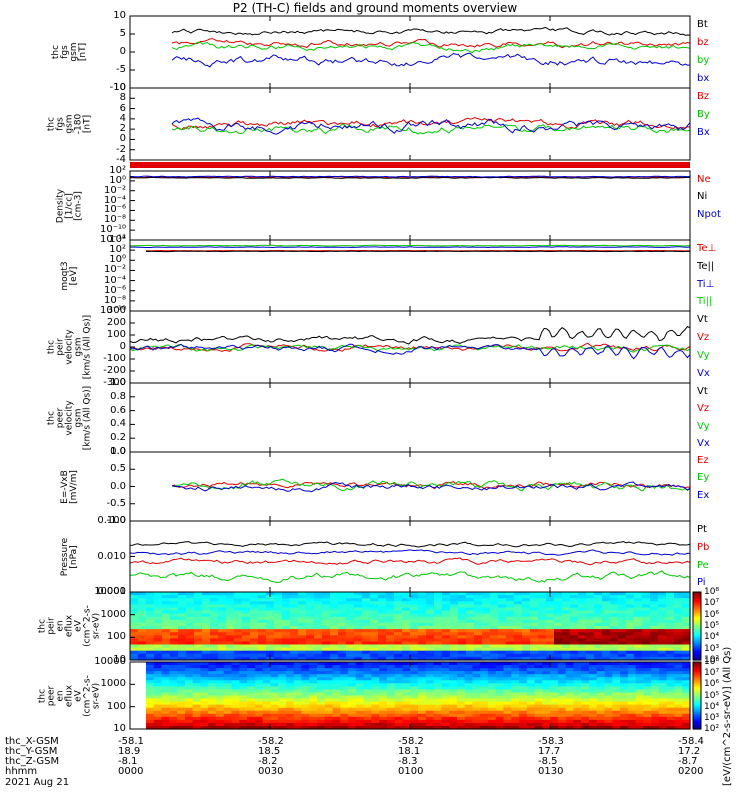  Describe the element at coordinates (112, 310) in the screenshot. I see `y-tick-label: 10⁻¹⁰` at that location.